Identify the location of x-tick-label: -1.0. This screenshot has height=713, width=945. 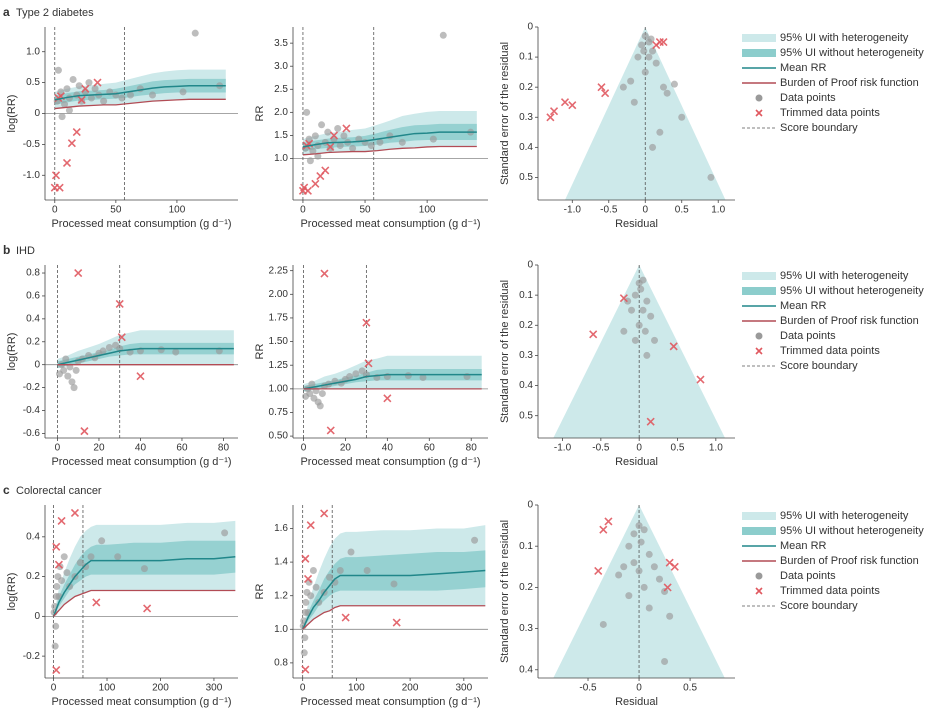
(573, 210).